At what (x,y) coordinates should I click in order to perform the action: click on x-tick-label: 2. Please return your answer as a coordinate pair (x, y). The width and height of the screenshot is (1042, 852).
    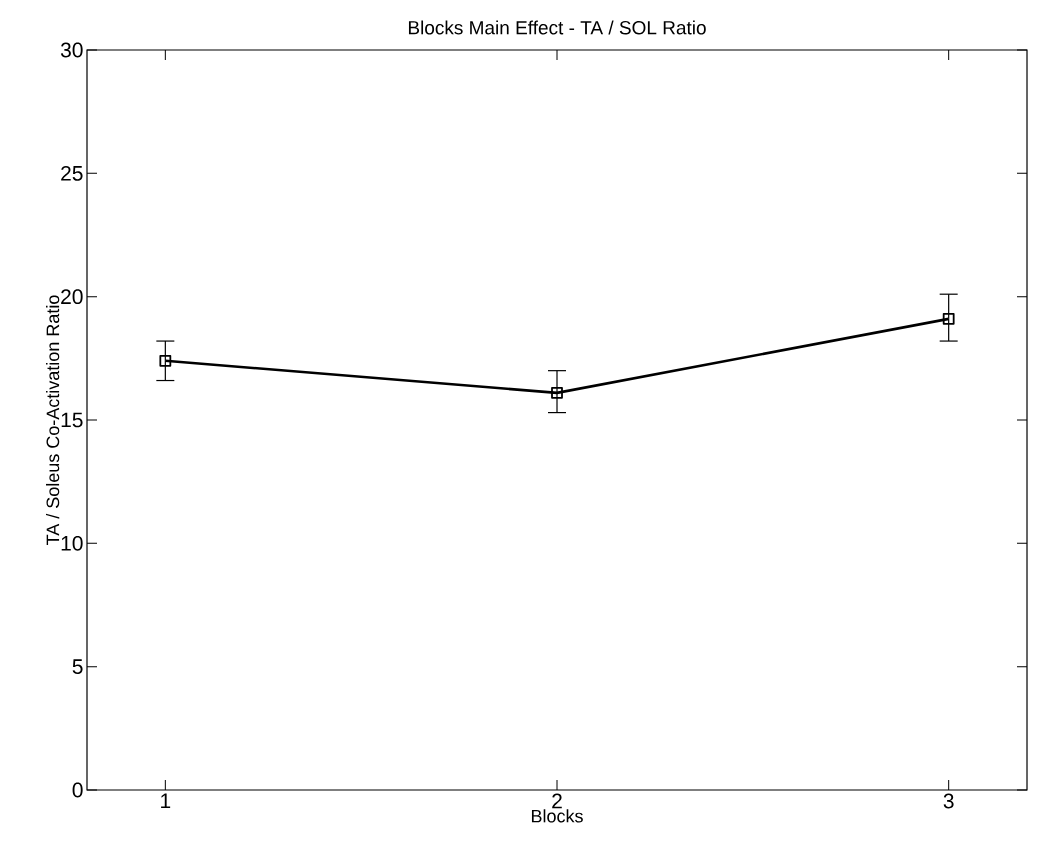
    Looking at the image, I should click on (557, 801).